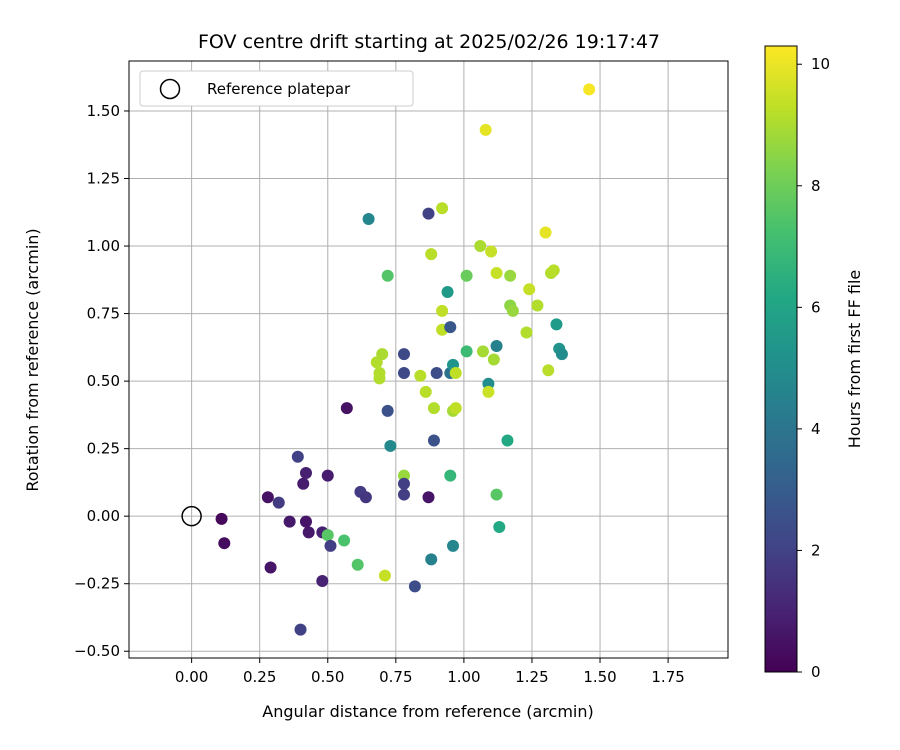 Image resolution: width=900 pixels, height=750 pixels. Describe the element at coordinates (103, 246) in the screenshot. I see `y-tick-label: 1.00` at that location.